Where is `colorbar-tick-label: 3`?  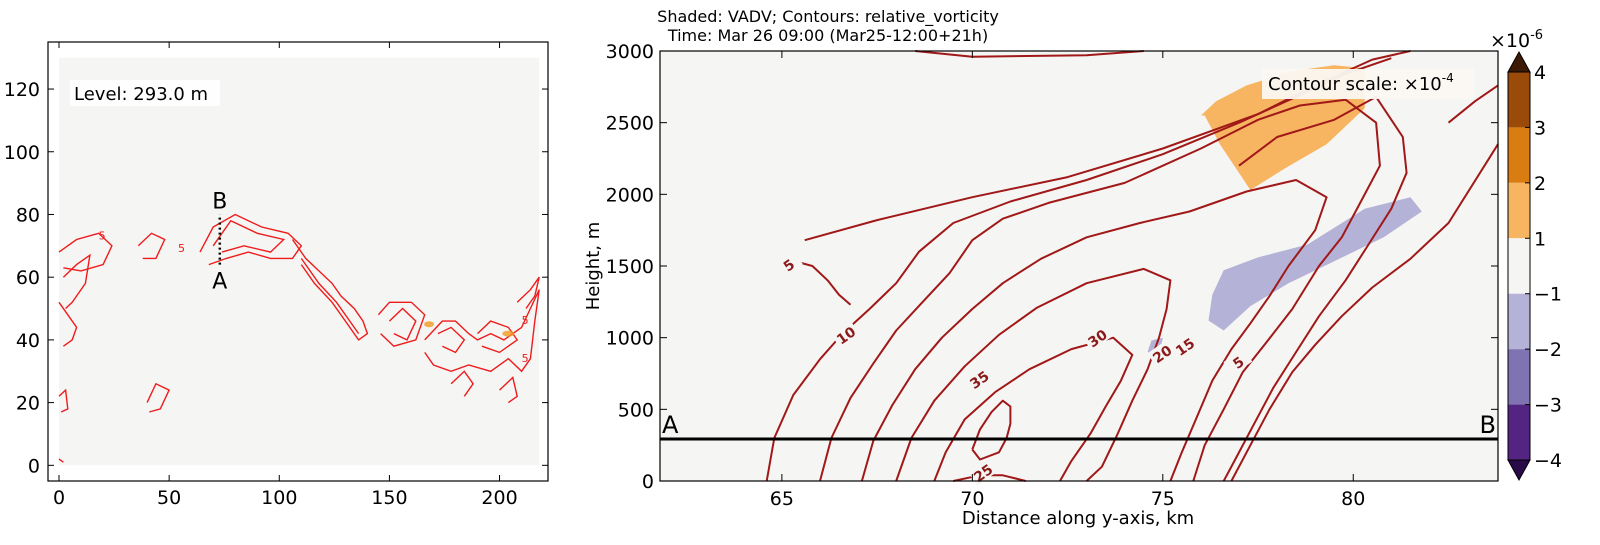
colorbar-tick-label: 3 is located at coordinates (1540, 128).